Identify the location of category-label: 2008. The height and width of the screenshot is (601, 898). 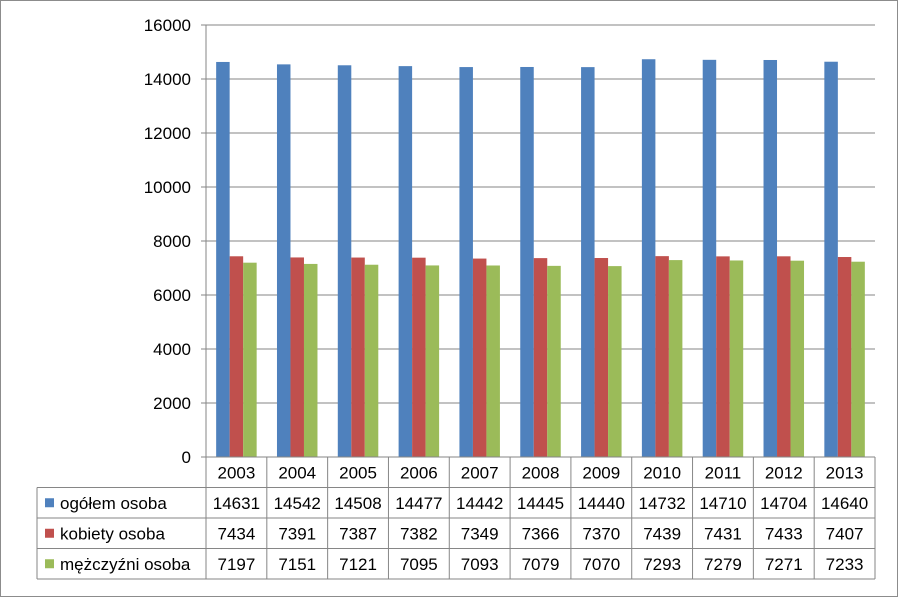
(541, 472).